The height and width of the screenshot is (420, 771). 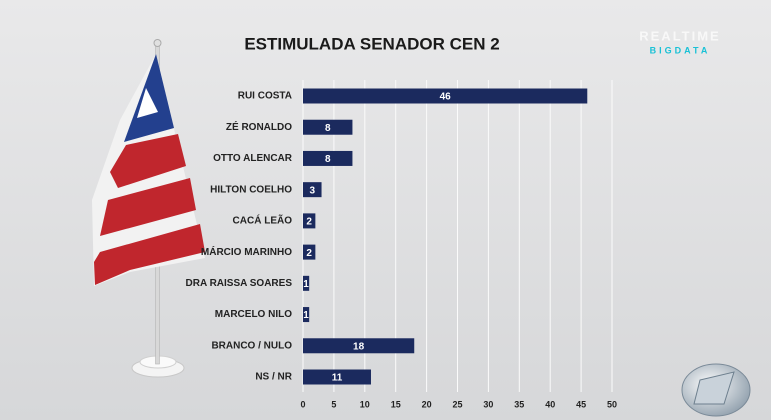 What do you see at coordinates (427, 404) in the screenshot?
I see `x-tick-label: 20` at bounding box center [427, 404].